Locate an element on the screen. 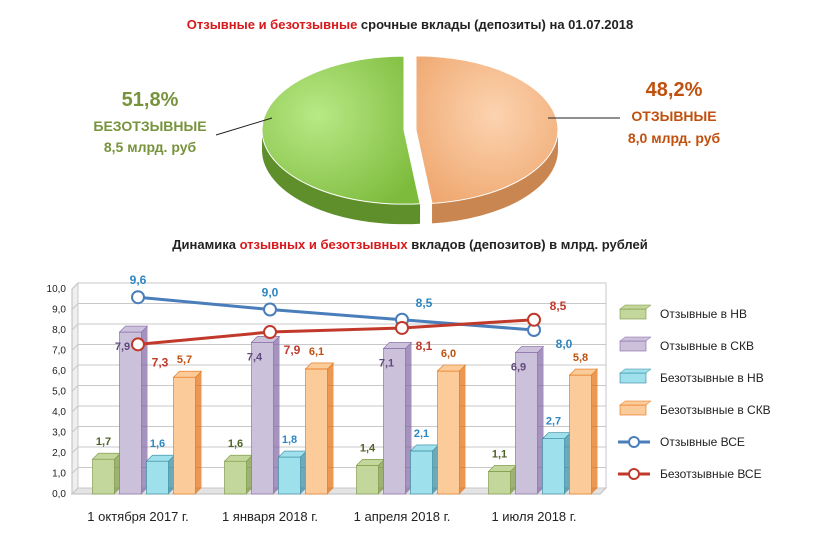 The height and width of the screenshot is (547, 820). legend-item: Отзывные в СКВ is located at coordinates (686, 344).